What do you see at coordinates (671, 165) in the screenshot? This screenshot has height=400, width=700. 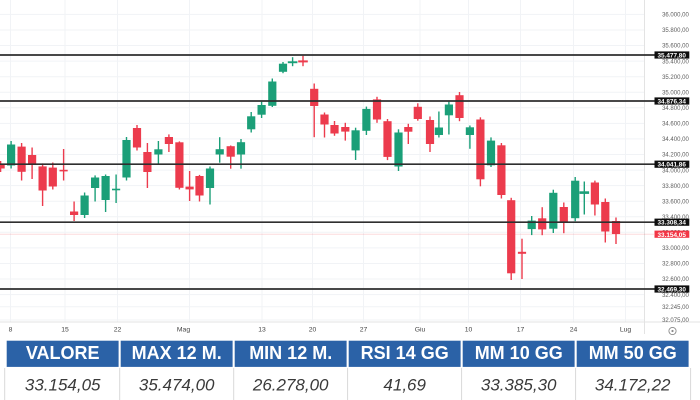 I see `svg-text: 34.041,86` at bounding box center [671, 165].